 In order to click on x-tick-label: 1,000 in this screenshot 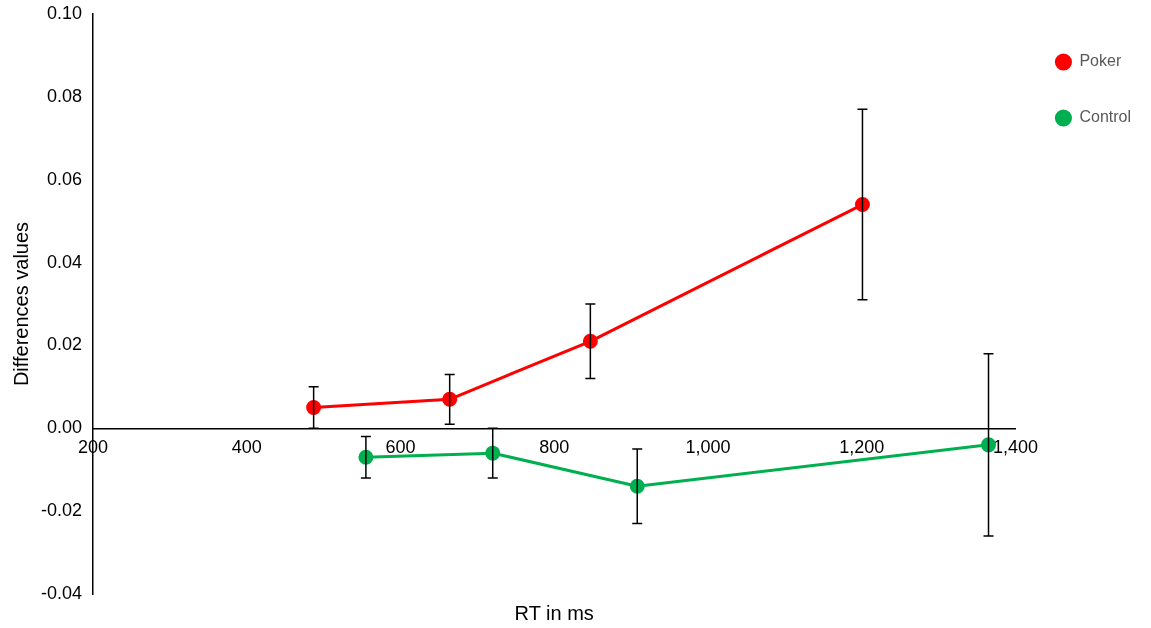, I will do `click(708, 447)`.